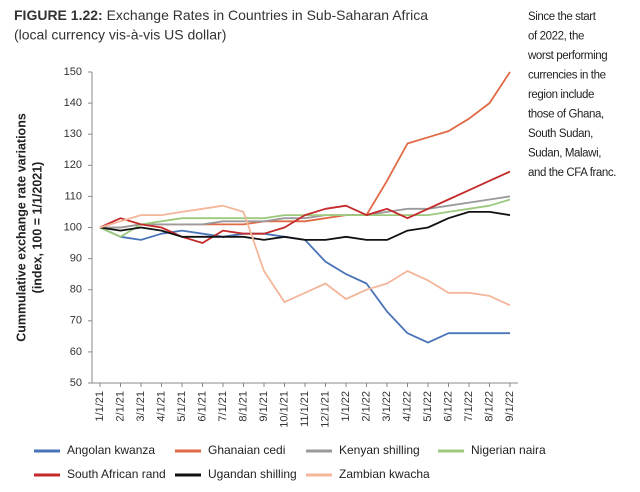 This screenshot has width=640, height=492. What do you see at coordinates (366, 406) in the screenshot?
I see `x-tick-label: 2/1/22` at bounding box center [366, 406].